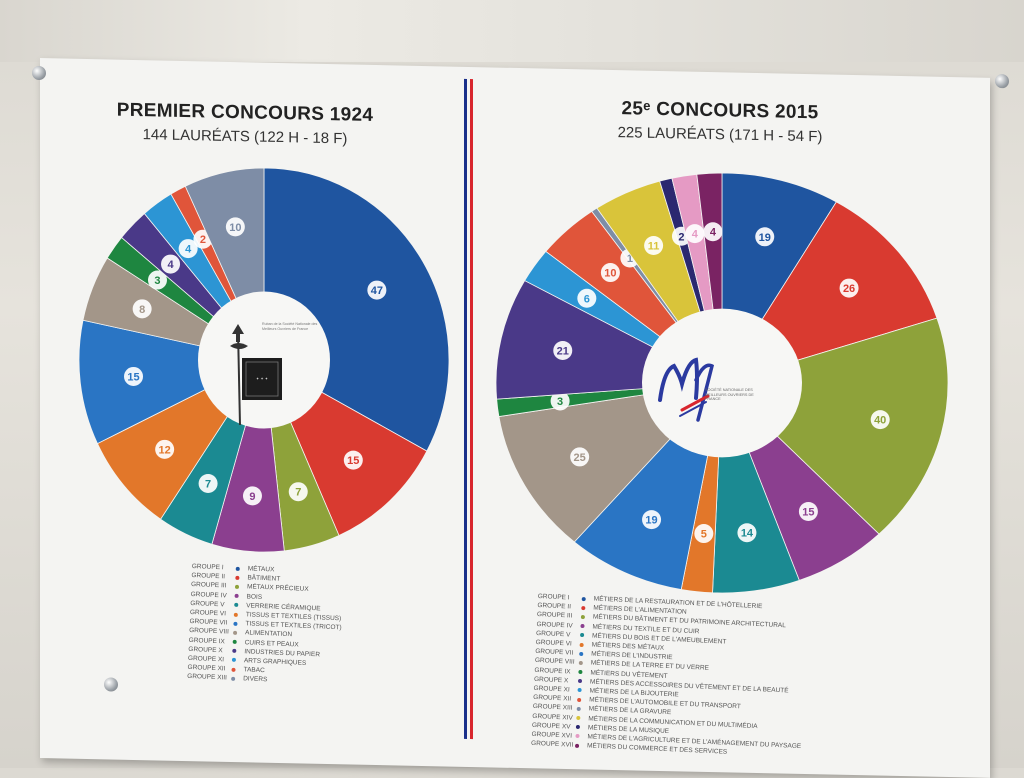 This screenshot has height=778, width=1024. What do you see at coordinates (255, 373) in the screenshot?
I see `flag-emblem: ✦ ✦ ✦` at bounding box center [255, 373].